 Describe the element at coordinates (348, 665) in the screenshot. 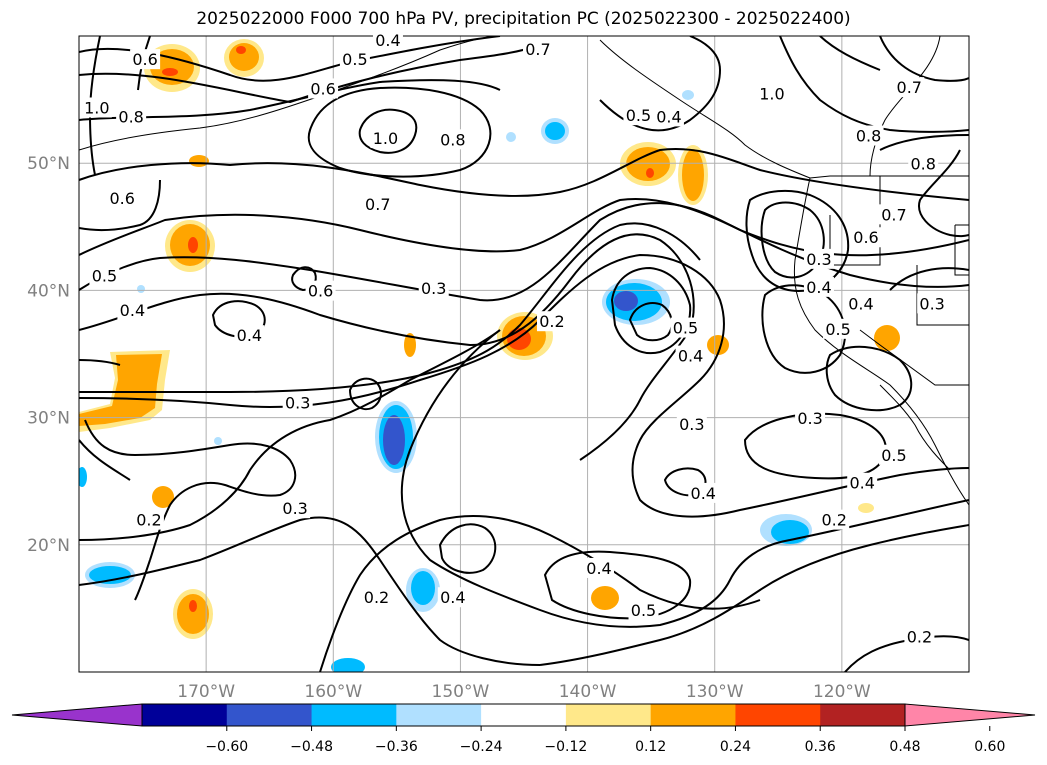

I see `negative-blob-bottom` at that location.